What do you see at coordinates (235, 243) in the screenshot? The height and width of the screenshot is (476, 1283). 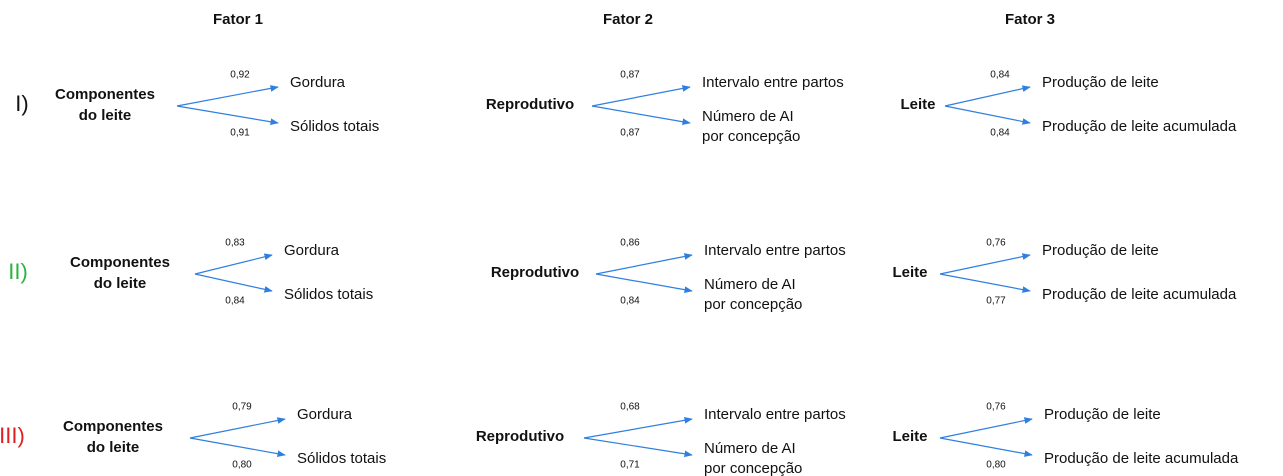 I see `loading: 0,83` at bounding box center [235, 243].